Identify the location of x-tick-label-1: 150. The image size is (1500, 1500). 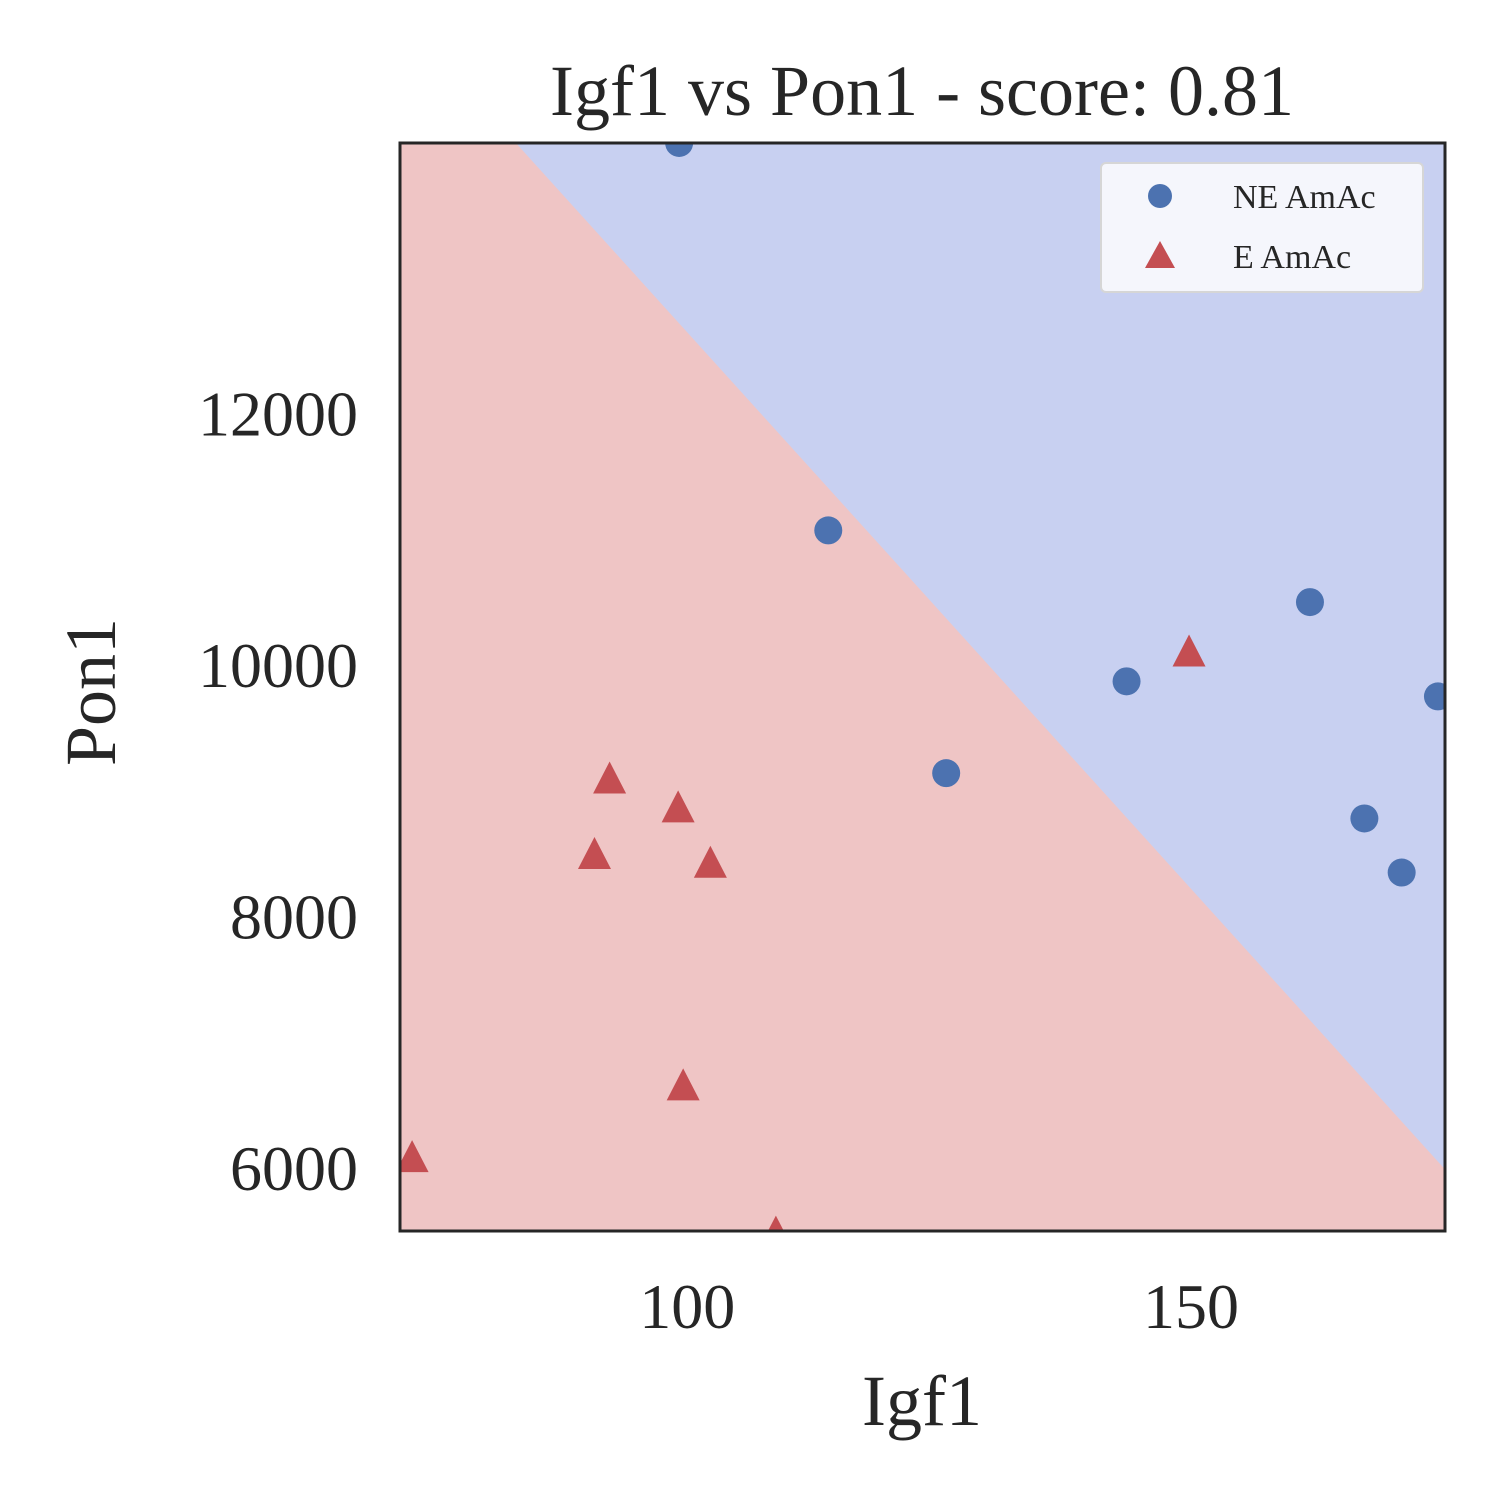
(1191, 1306).